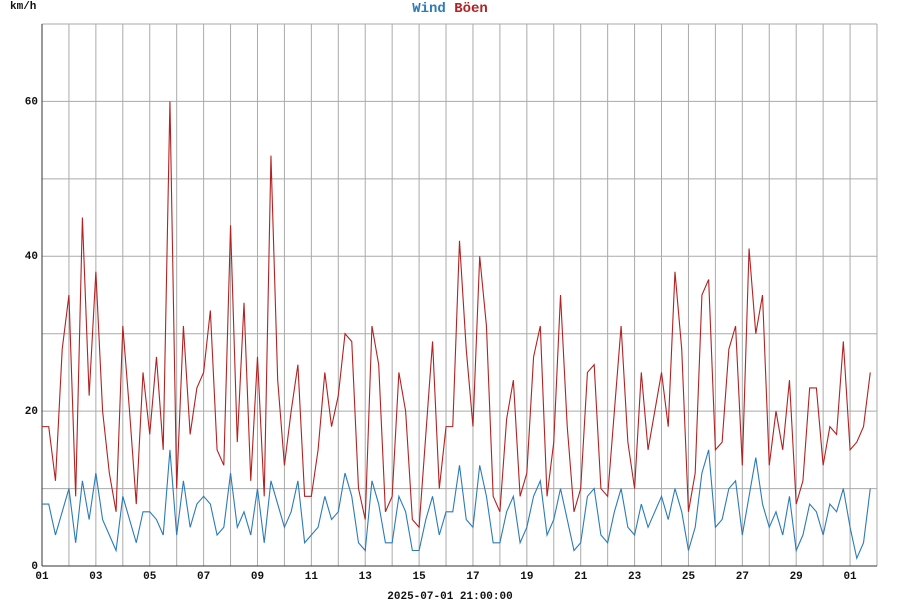 This screenshot has width=900, height=600. What do you see at coordinates (449, 595) in the screenshot?
I see `x-axis-label: 2025-07-01 21:00:00` at bounding box center [449, 595].